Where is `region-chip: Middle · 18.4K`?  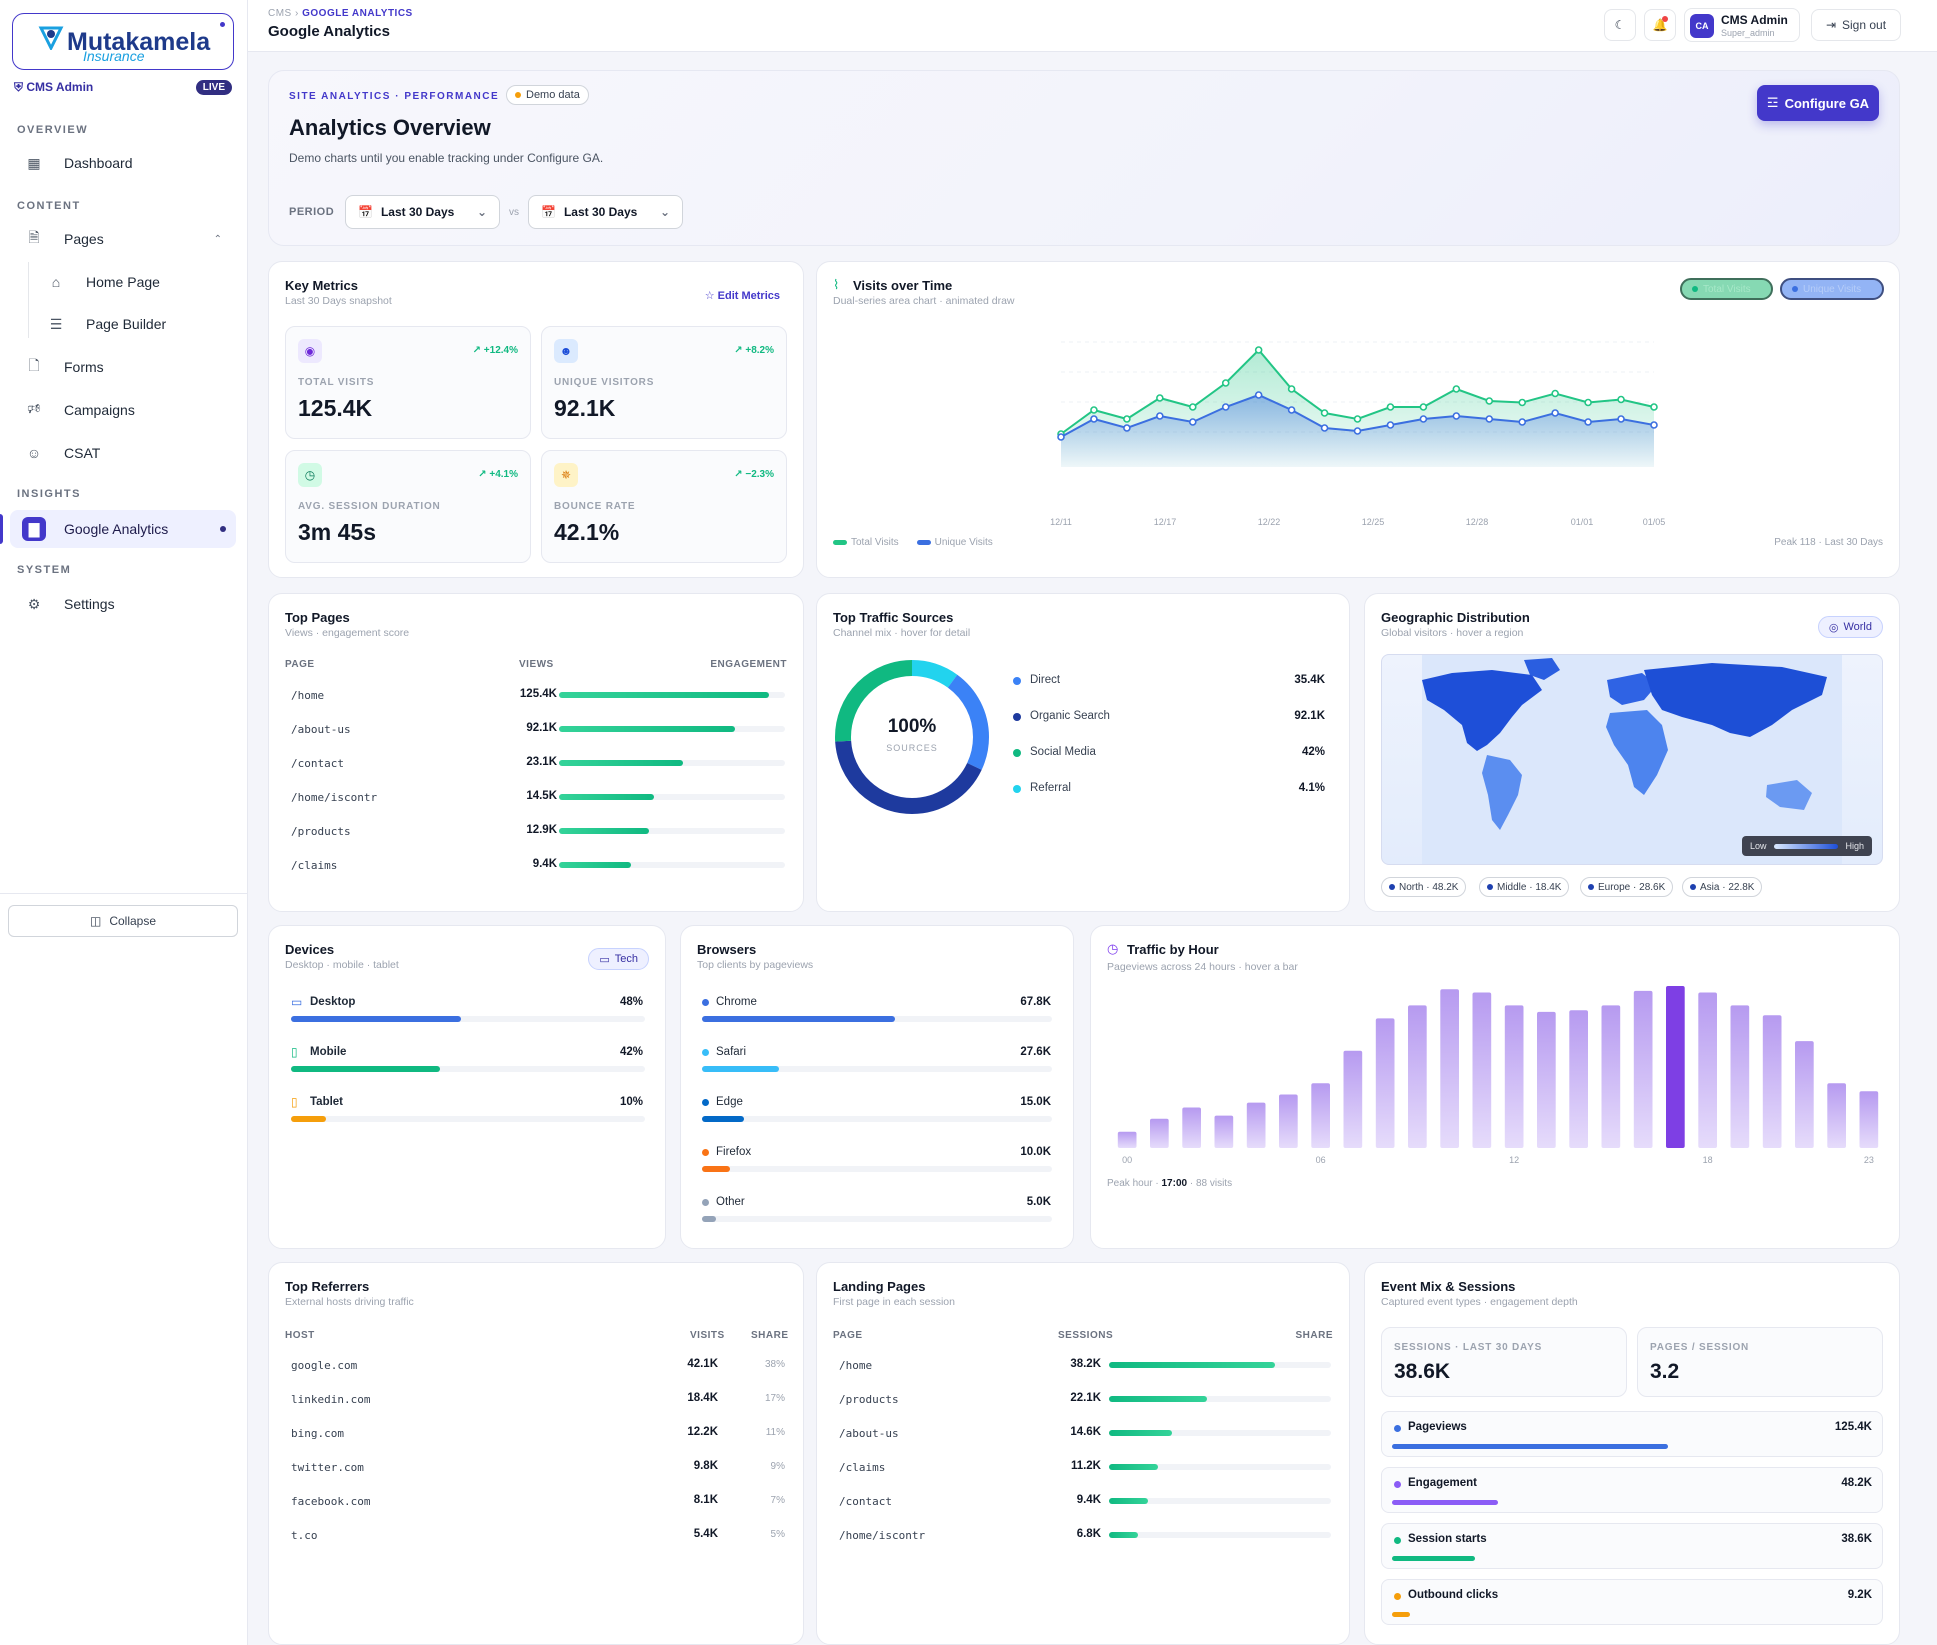 region-chip: Middle · 18.4K is located at coordinates (1524, 887).